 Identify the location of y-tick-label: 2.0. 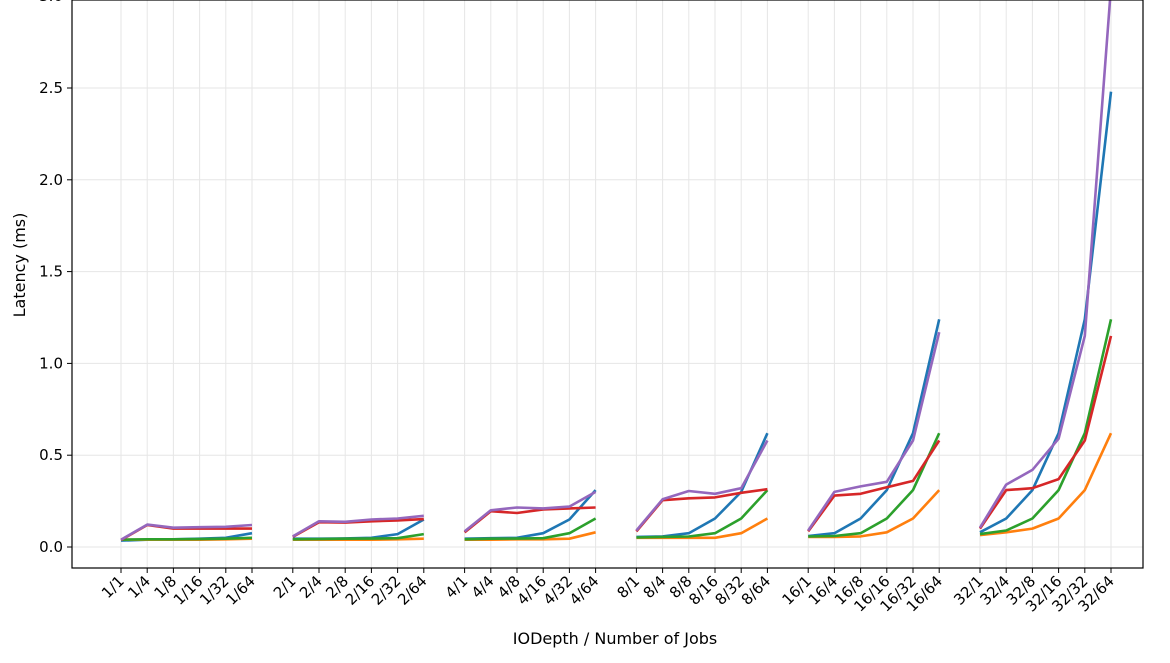
(51, 180).